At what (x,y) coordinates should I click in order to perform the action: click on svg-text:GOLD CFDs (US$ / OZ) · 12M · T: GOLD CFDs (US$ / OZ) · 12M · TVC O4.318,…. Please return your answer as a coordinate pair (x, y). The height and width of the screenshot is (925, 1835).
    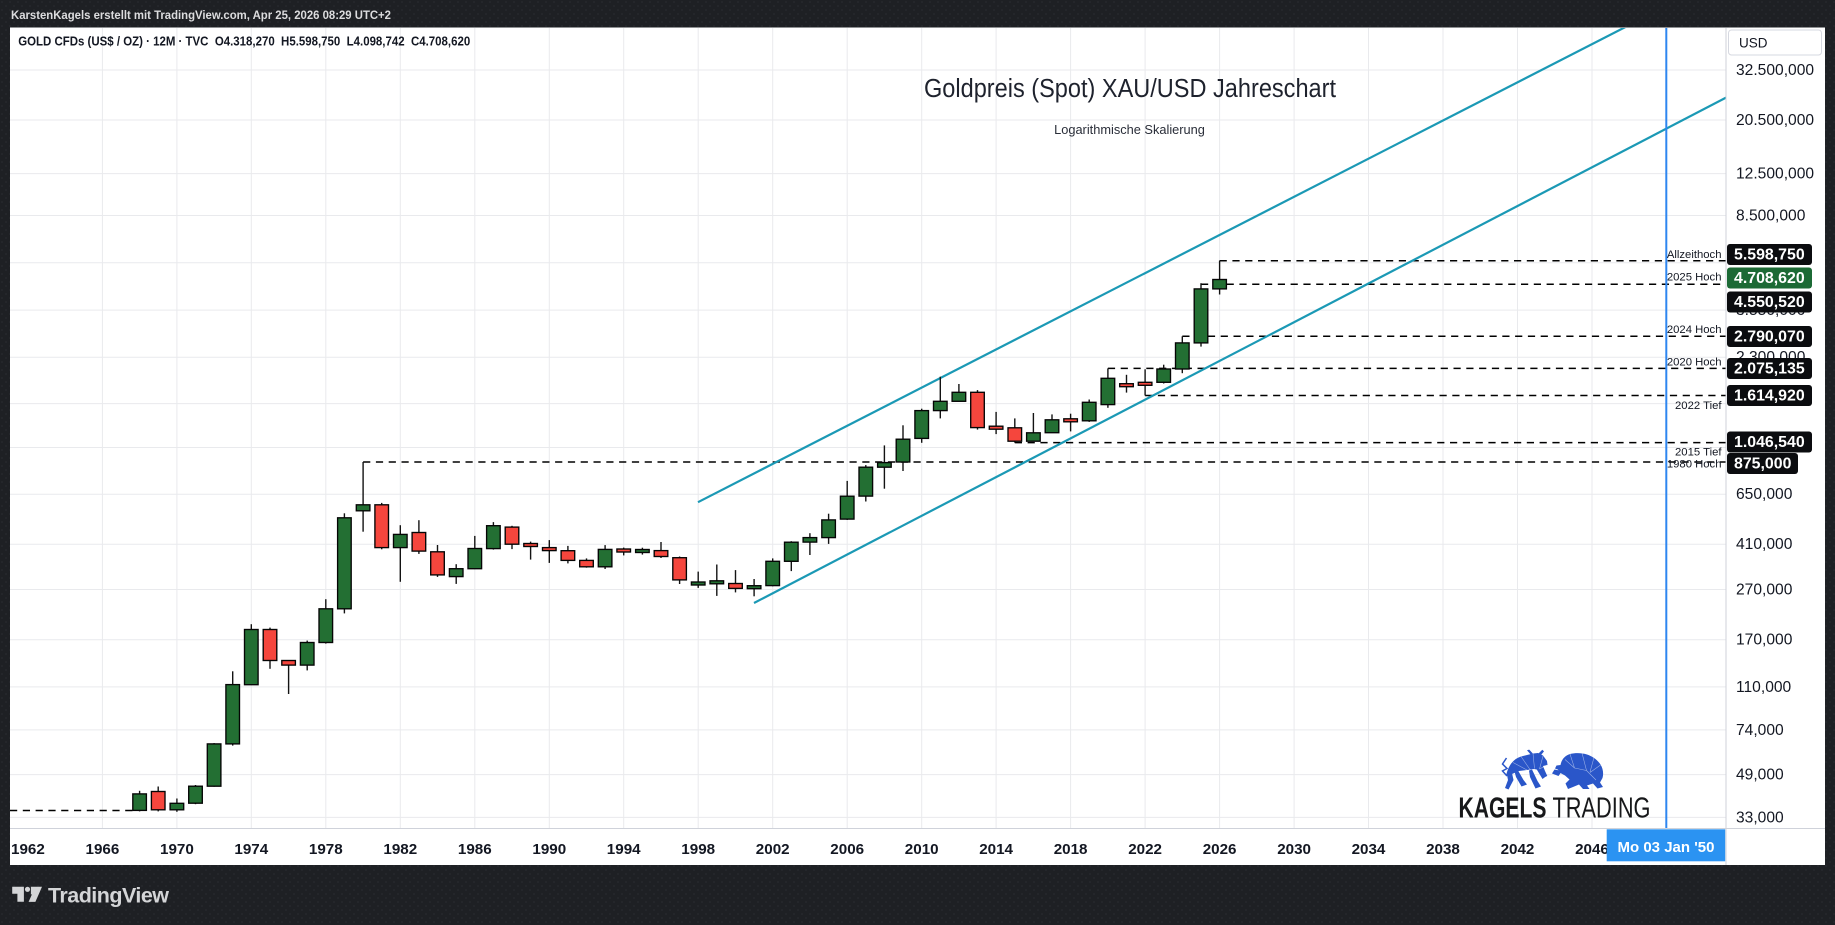
    Looking at the image, I should click on (244, 42).